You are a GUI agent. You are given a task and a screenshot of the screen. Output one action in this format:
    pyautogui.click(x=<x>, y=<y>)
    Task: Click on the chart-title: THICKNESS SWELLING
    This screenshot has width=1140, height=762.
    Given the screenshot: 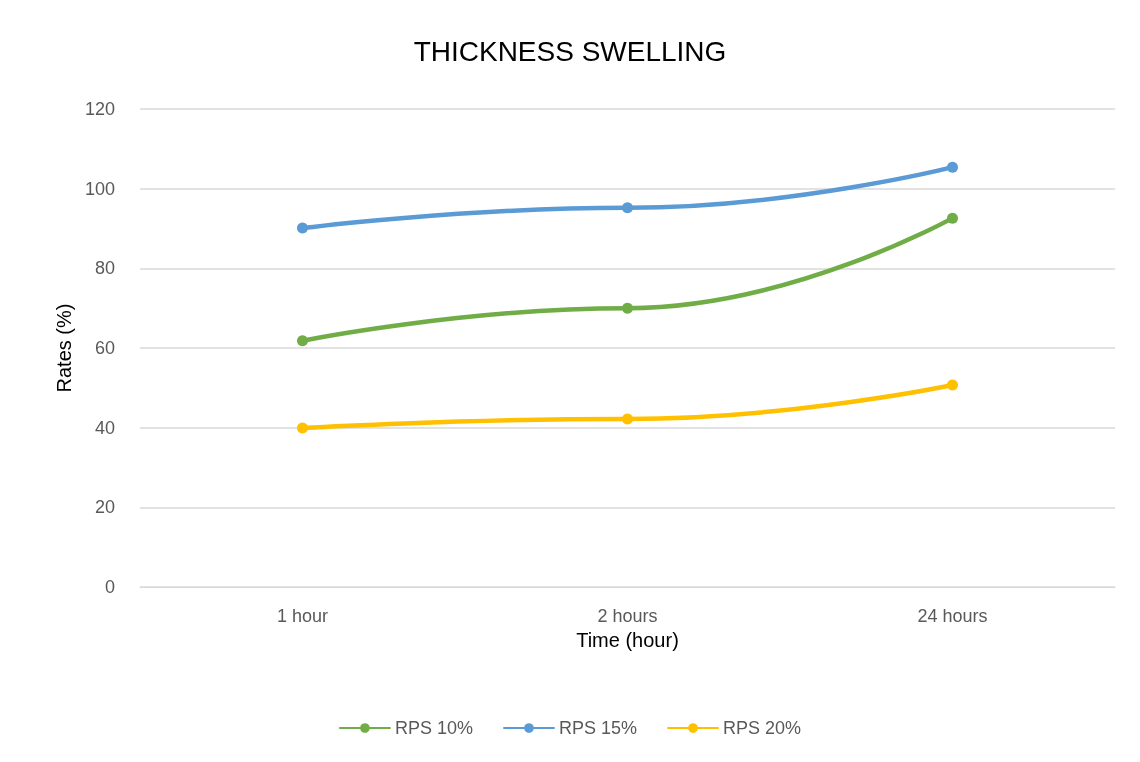 What is the action you would take?
    pyautogui.click(x=570, y=51)
    